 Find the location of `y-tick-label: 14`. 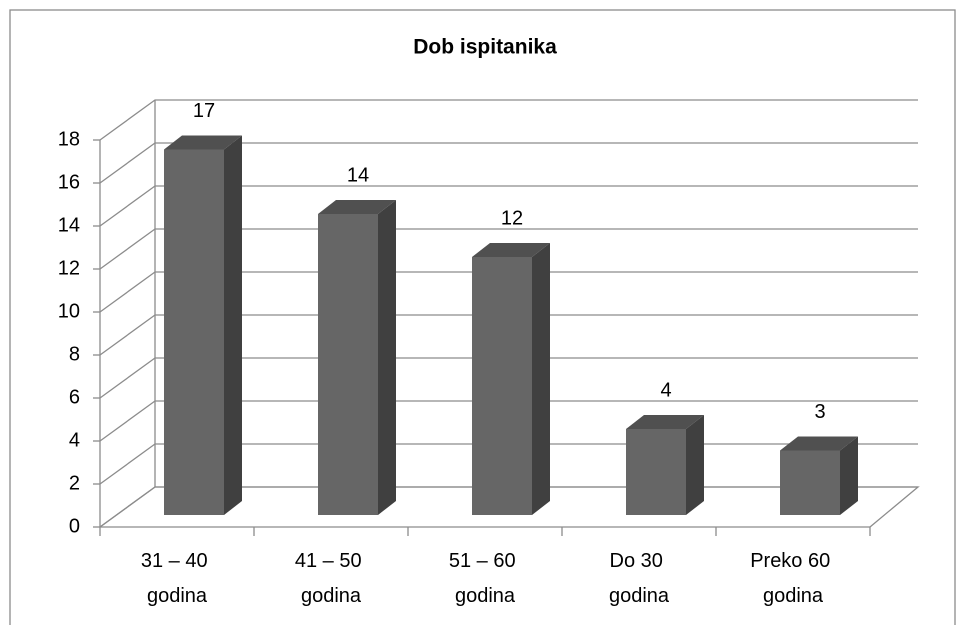

y-tick-label: 14 is located at coordinates (69, 225).